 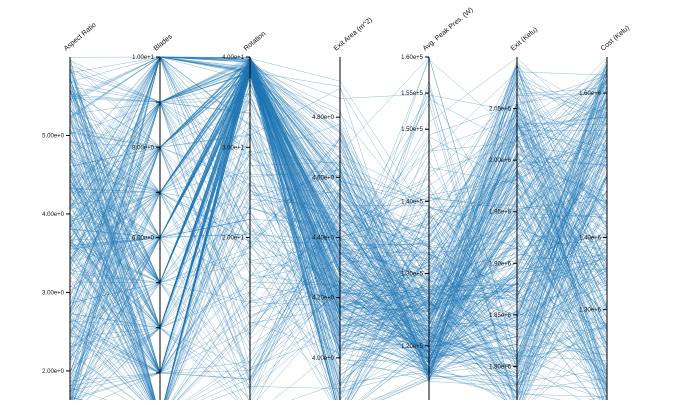 I want to click on tick-label: 8.00e+0, so click(x=143, y=148).